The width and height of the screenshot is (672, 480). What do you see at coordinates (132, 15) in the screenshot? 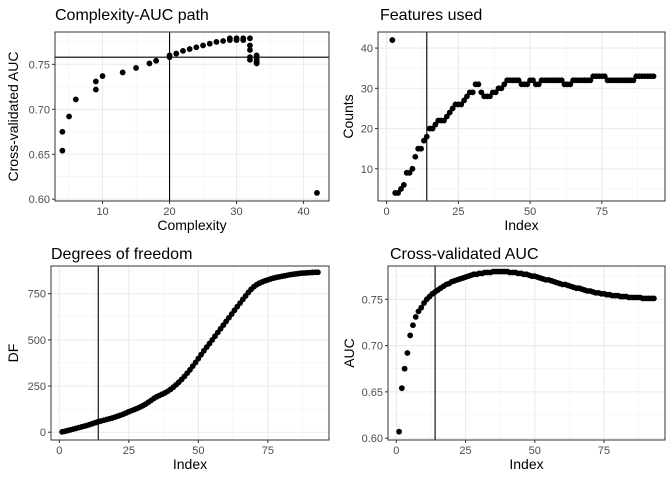
I see `panel-title: Complexity-AUC path` at bounding box center [132, 15].